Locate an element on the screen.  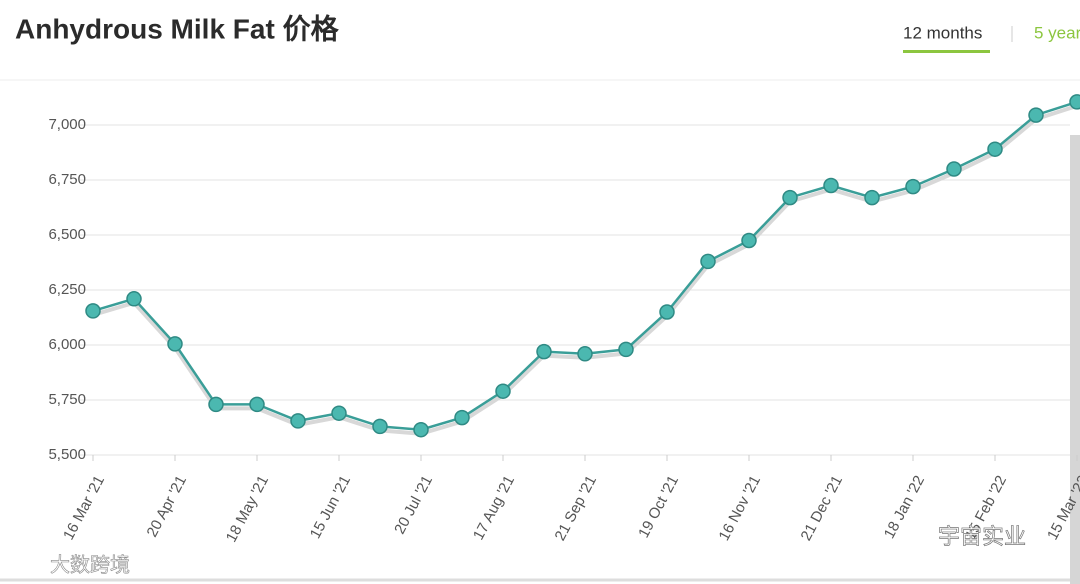
tab-underline is located at coordinates (946, 51).